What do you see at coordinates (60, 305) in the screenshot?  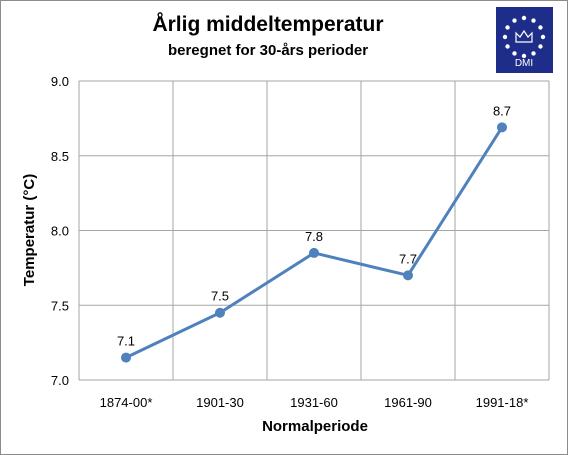 I see `y-tick-label: 7.5` at bounding box center [60, 305].